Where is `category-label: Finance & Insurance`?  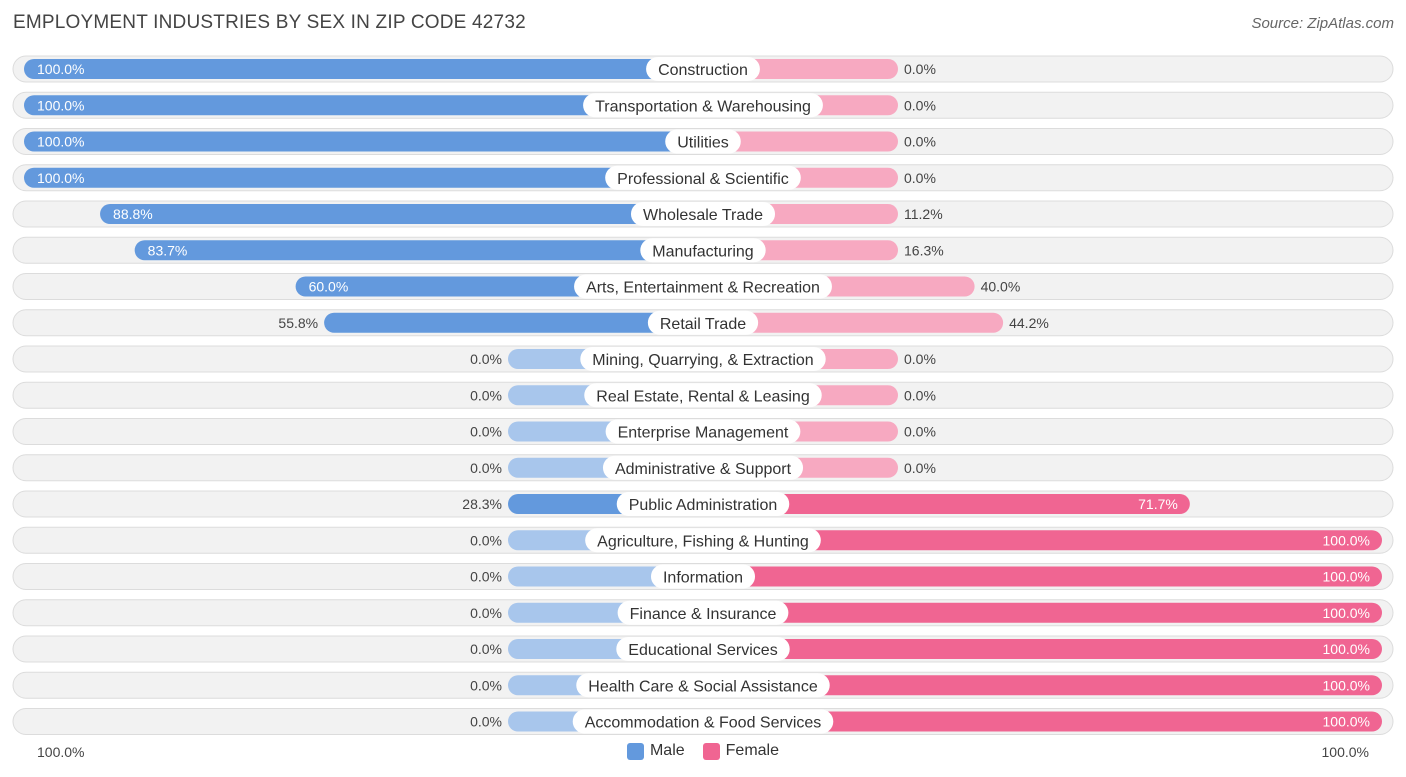
category-label: Finance & Insurance is located at coordinates (703, 614).